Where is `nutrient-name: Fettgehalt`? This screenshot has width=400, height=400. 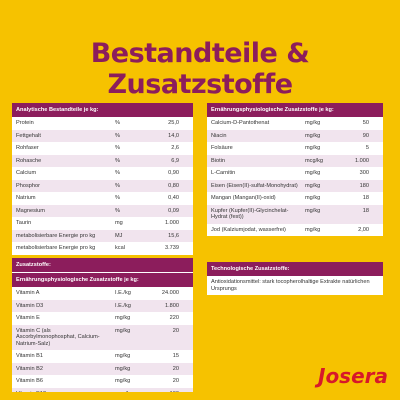
nutrient-name: Fettgehalt is located at coordinates (28, 135).